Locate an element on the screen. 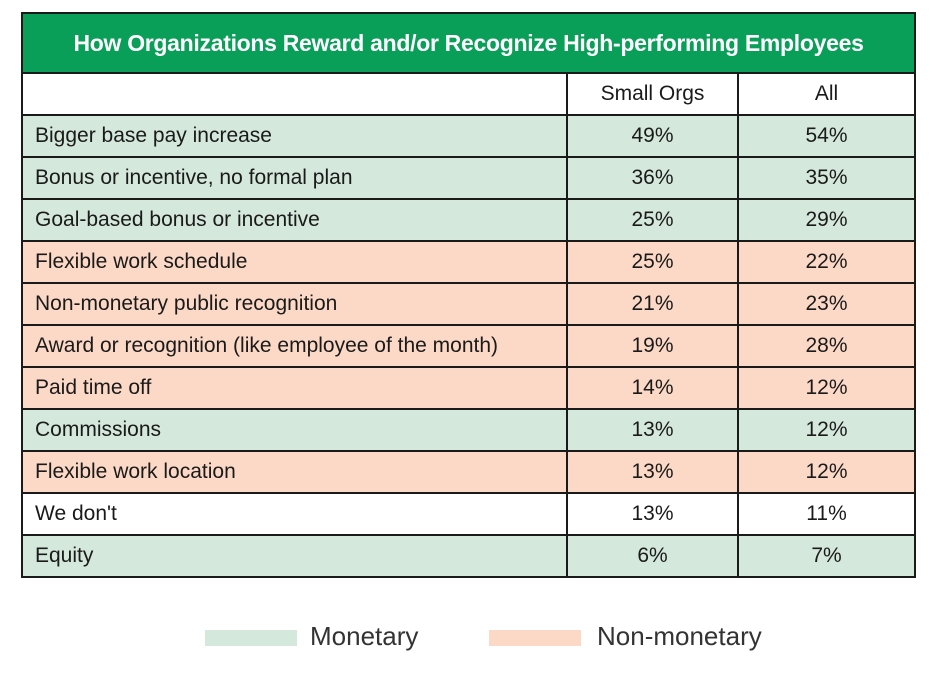 This screenshot has height=674, width=934. table-row: Flexible work schedule 25% 22% is located at coordinates (469, 262).